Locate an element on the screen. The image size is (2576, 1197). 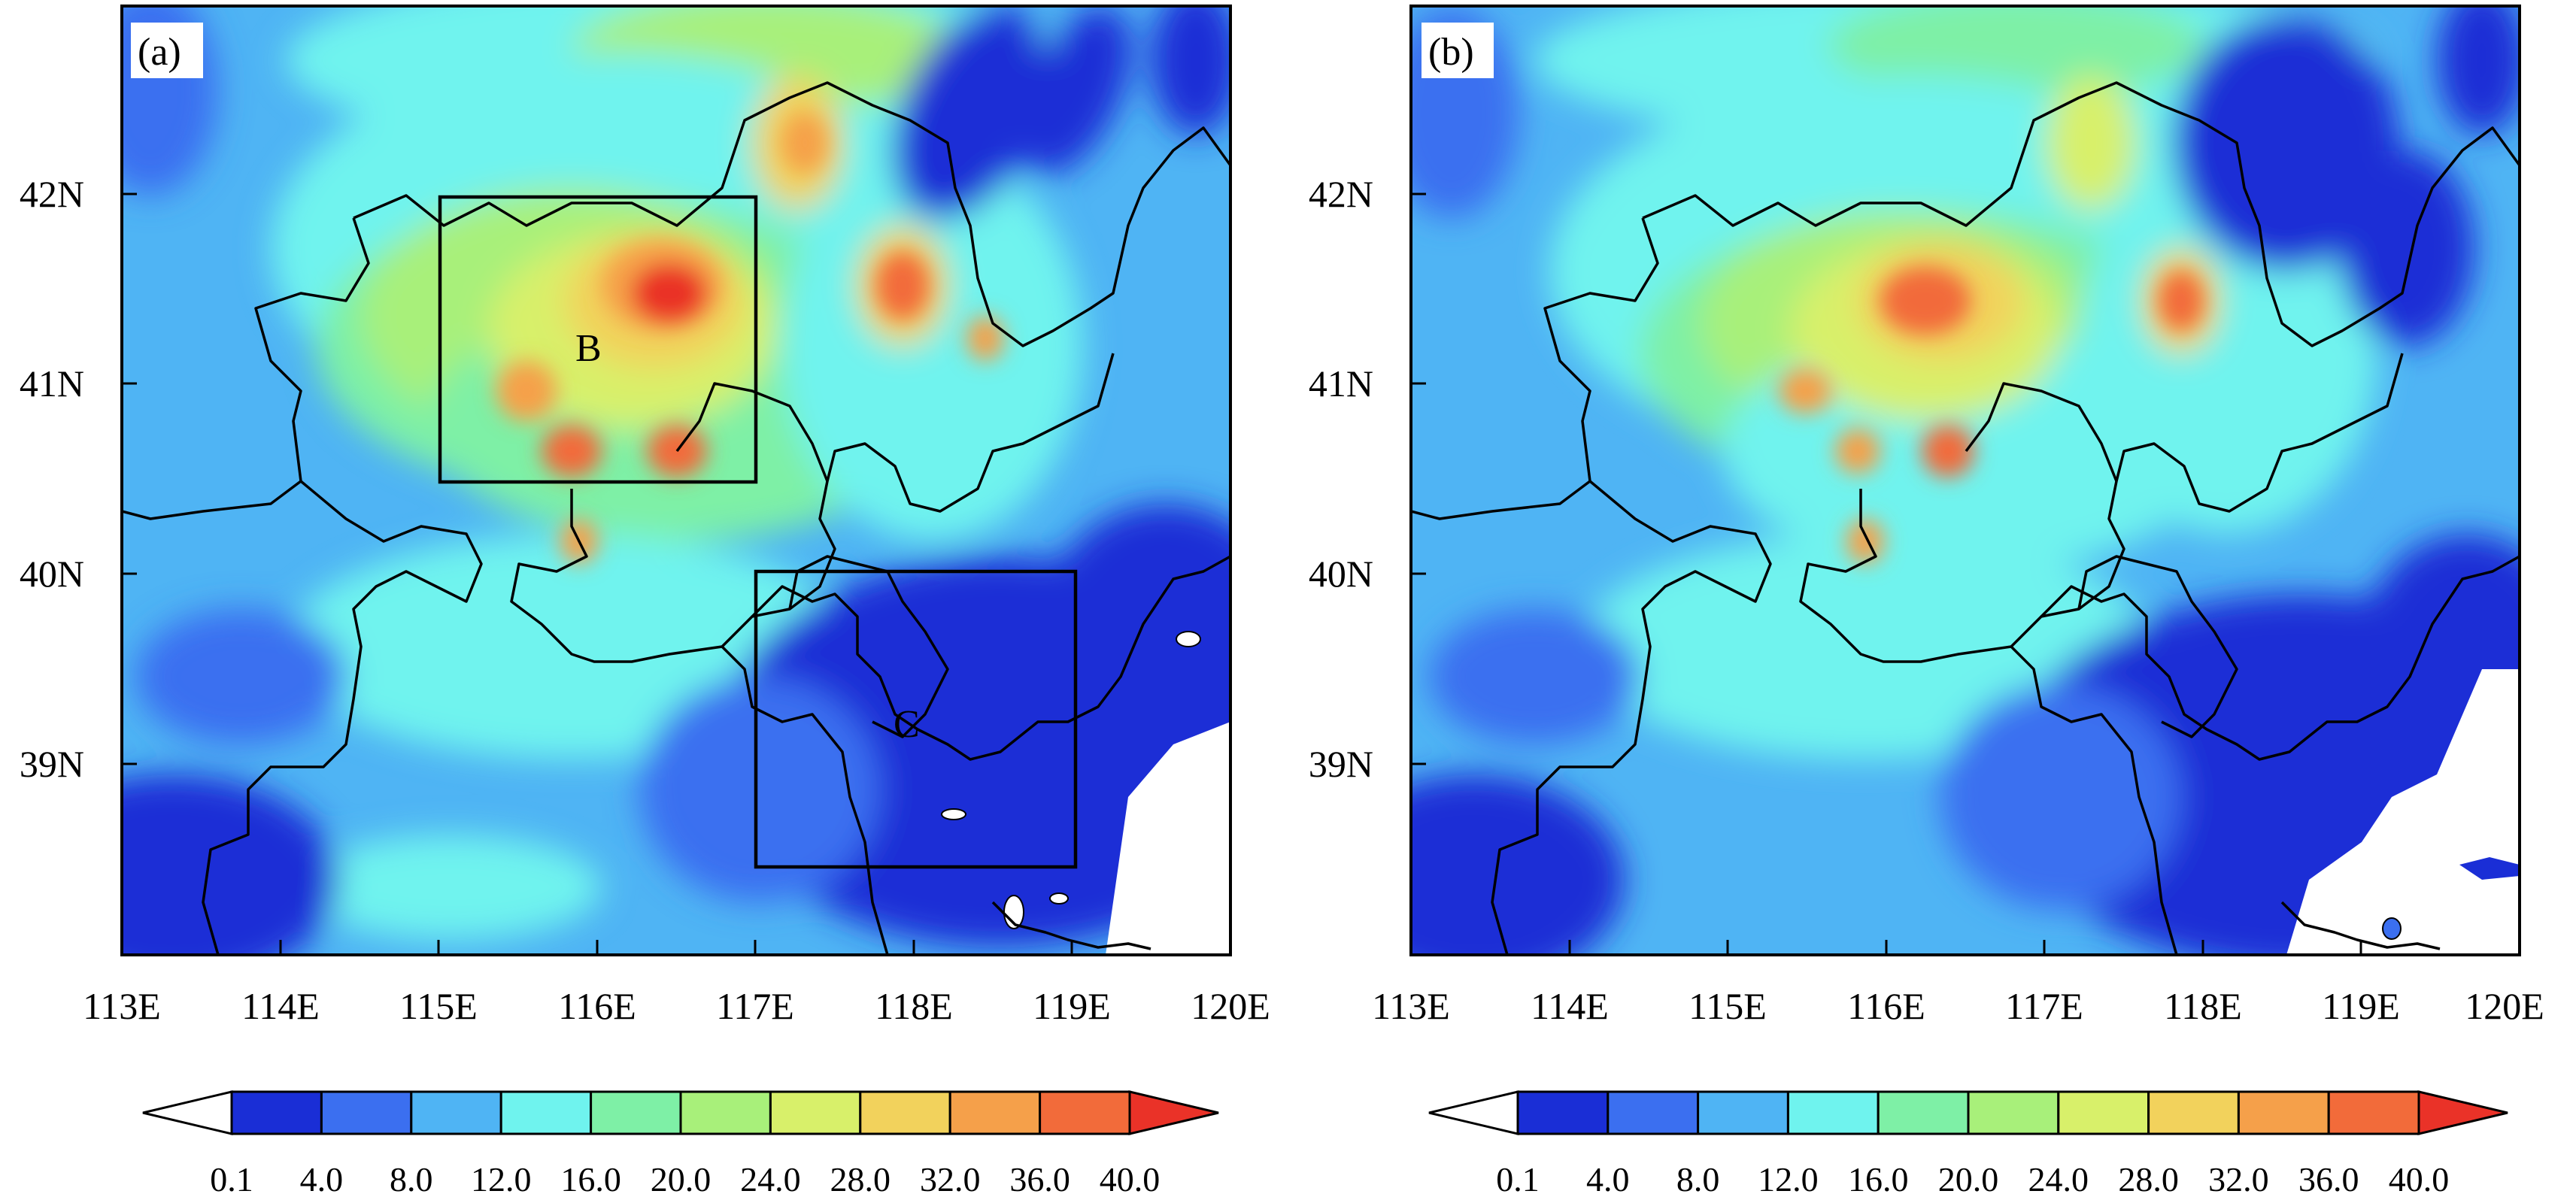
colorbar-a-label: 0.1 is located at coordinates (231, 1178).